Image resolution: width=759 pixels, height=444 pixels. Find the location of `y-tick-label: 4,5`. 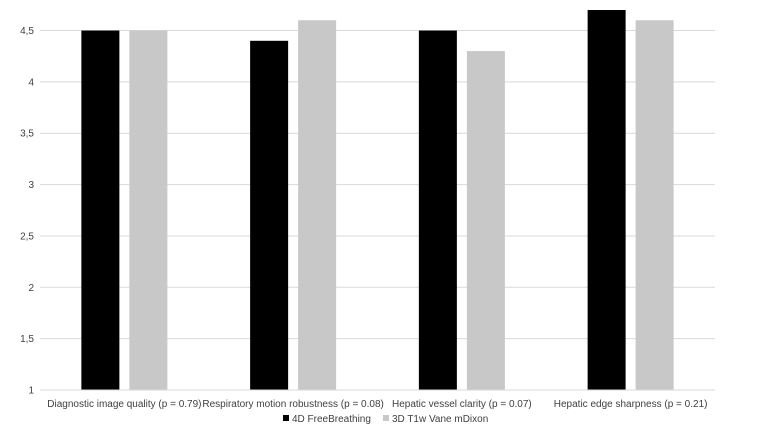

y-tick-label: 4,5 is located at coordinates (27, 31).